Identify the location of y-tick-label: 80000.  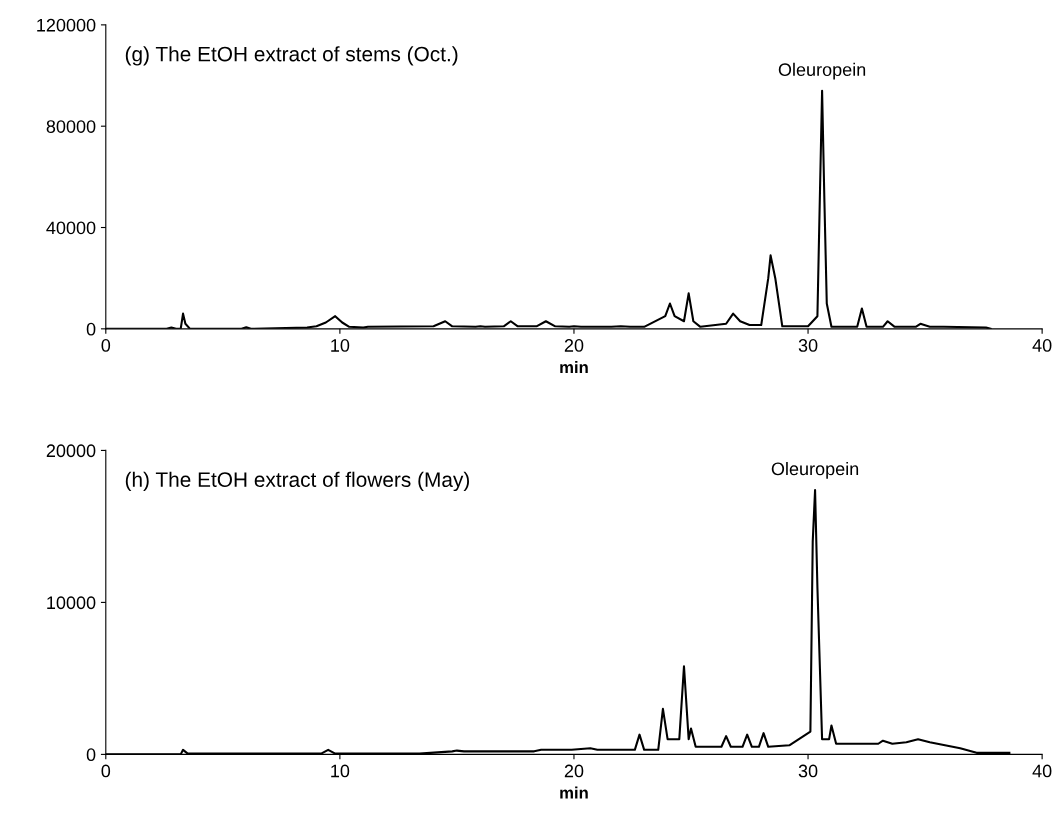
(71, 126).